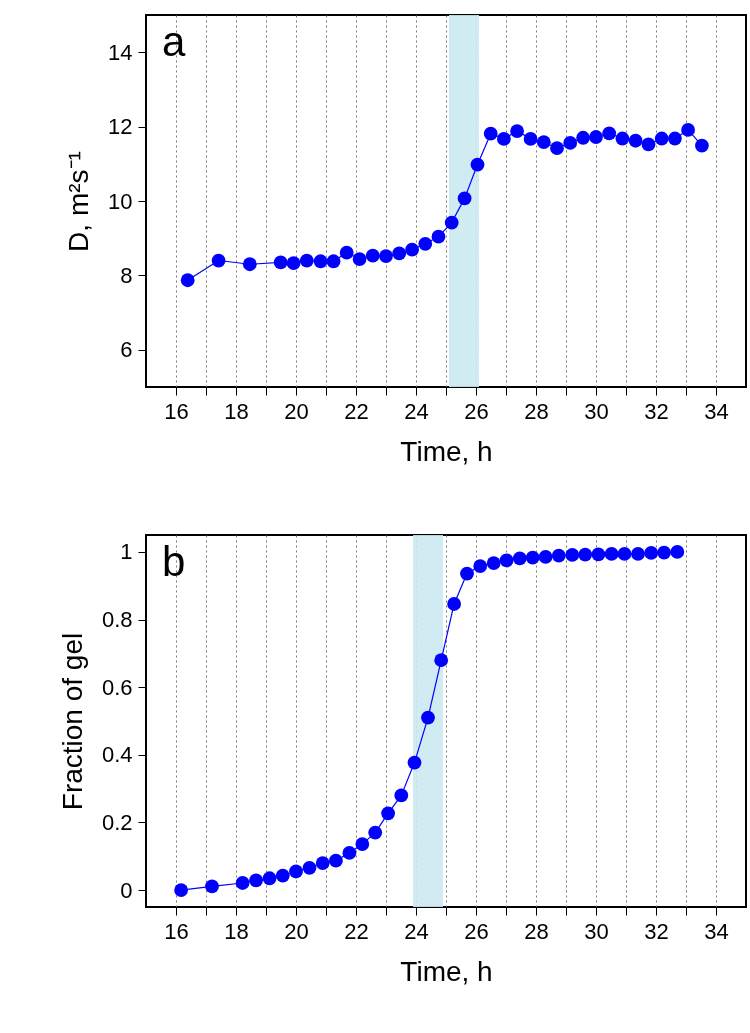  Describe the element at coordinates (72, 721) in the screenshot. I see `y-axis-title: Fraction of gel` at that location.